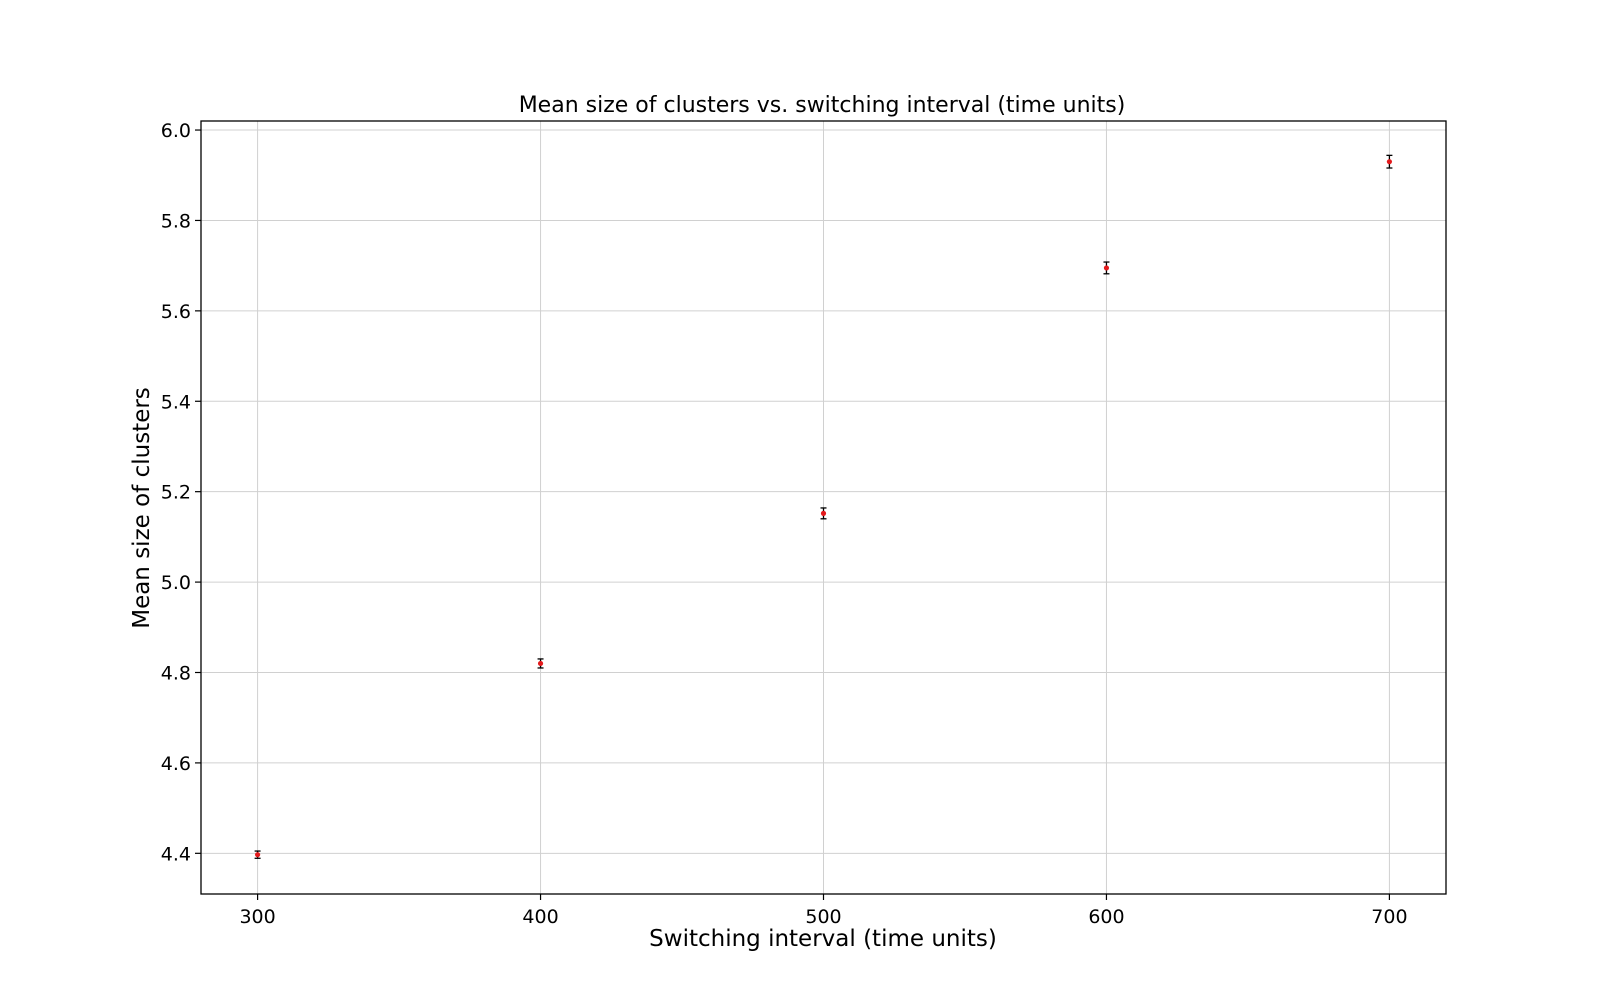 Image resolution: width=1600 pixels, height=1000 pixels. I want to click on x-tick-label: 400, so click(540, 917).